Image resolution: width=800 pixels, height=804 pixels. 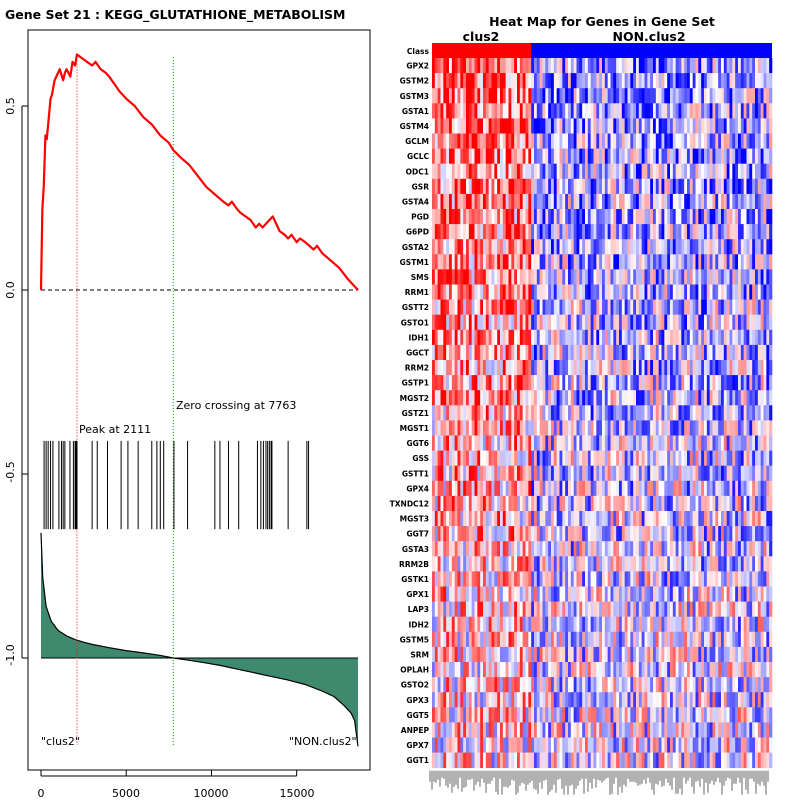 I want to click on x-tick-label: 5000, so click(x=126, y=793).